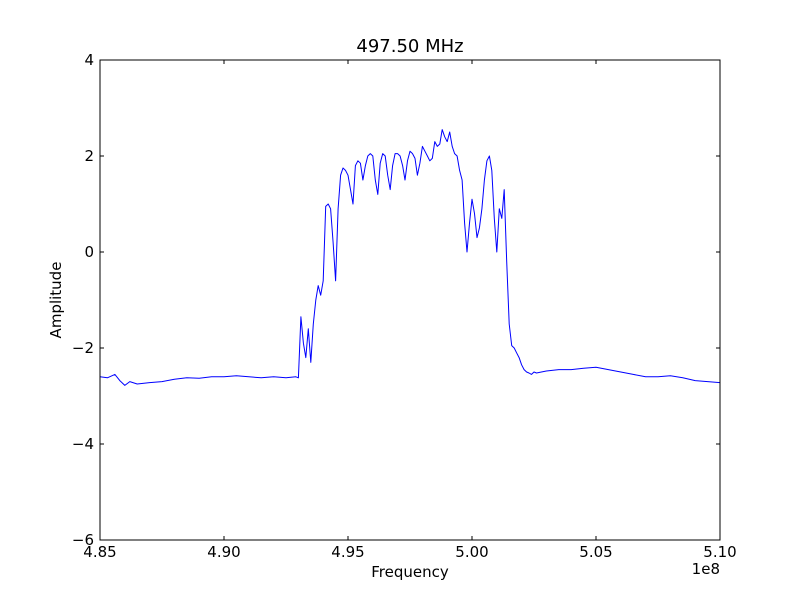  Describe the element at coordinates (83, 348) in the screenshot. I see `y-tick-label: −2` at that location.